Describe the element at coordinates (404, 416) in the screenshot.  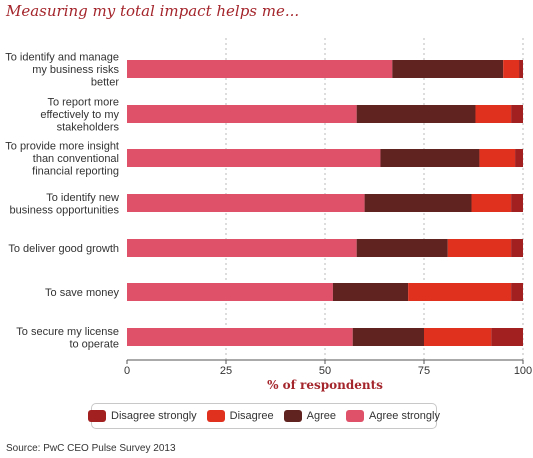
I see `legend-label: Agree strongly` at that location.